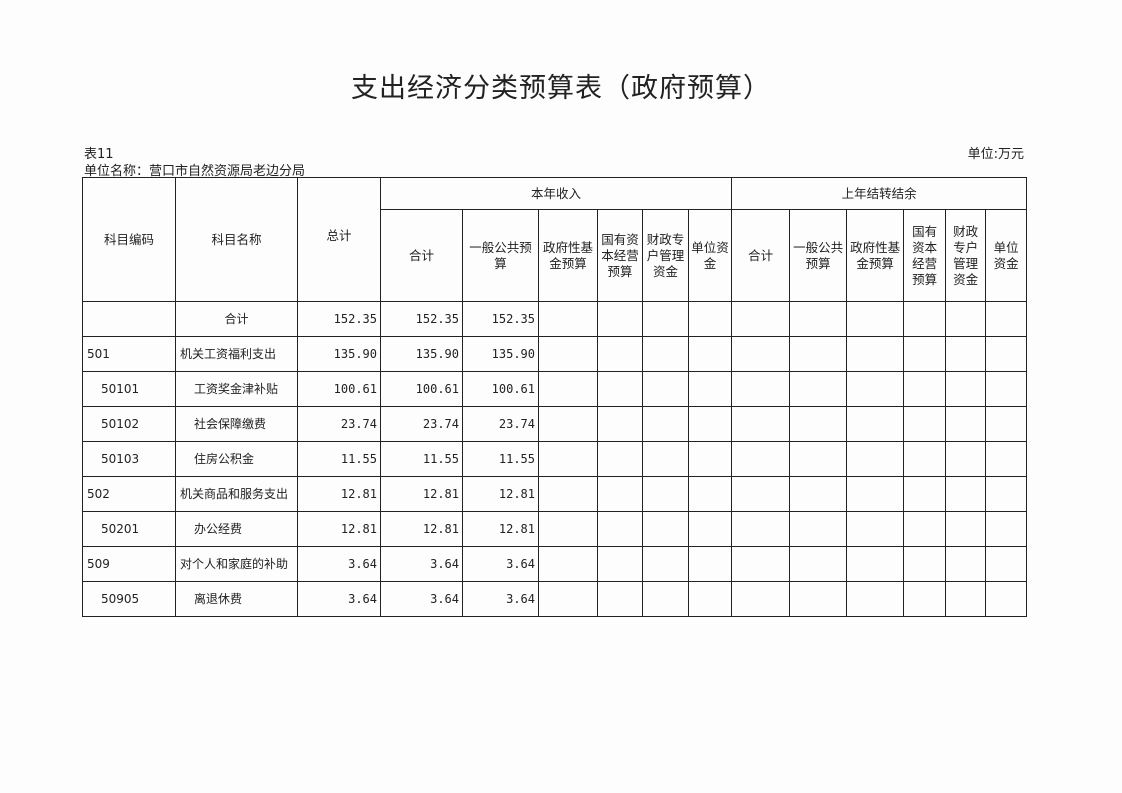 The width and height of the screenshot is (1122, 793). Describe the element at coordinates (236, 319) in the screenshot. I see `cell-name: 合计` at that location.